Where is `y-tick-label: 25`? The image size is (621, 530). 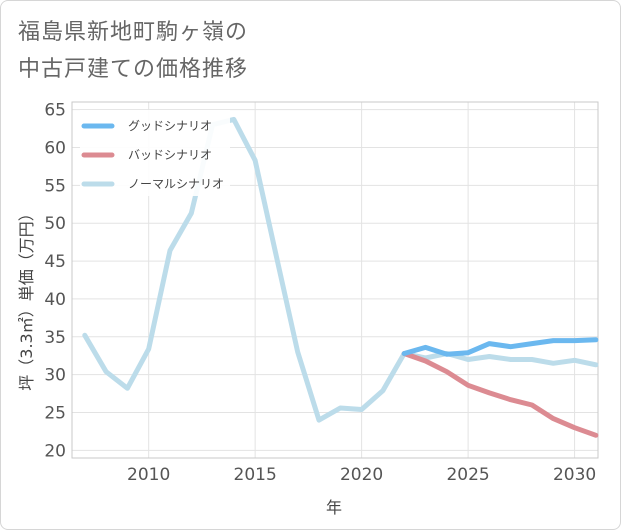
y-tick-label: 25 is located at coordinates (55, 414).